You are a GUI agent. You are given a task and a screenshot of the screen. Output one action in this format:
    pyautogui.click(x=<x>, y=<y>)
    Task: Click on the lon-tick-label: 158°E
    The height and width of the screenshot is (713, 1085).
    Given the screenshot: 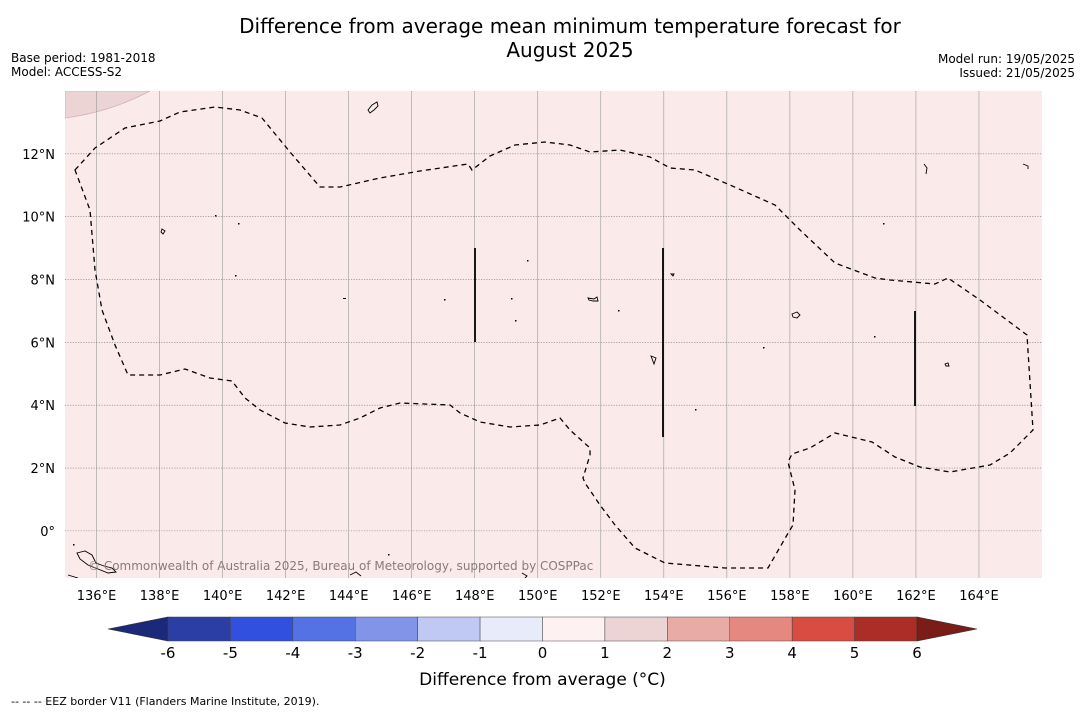 What is the action you would take?
    pyautogui.click(x=790, y=596)
    